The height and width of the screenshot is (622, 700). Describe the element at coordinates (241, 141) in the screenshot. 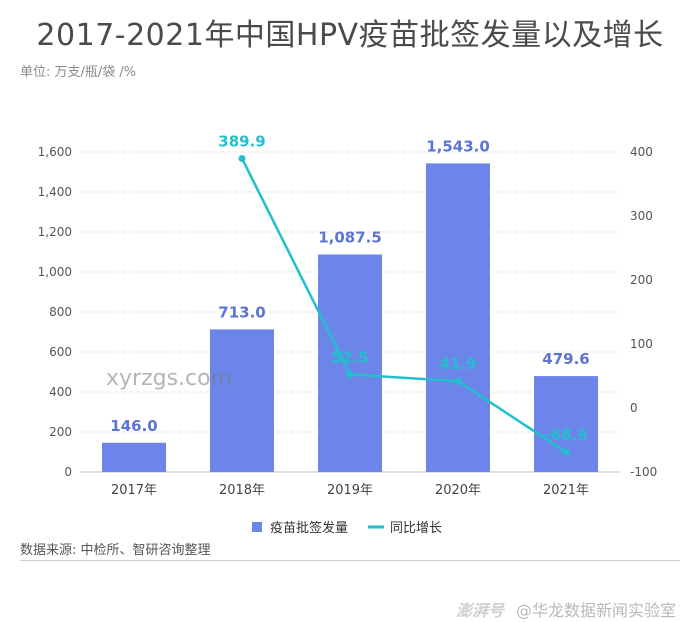

I see `growth-value-label: 389.9` at that location.